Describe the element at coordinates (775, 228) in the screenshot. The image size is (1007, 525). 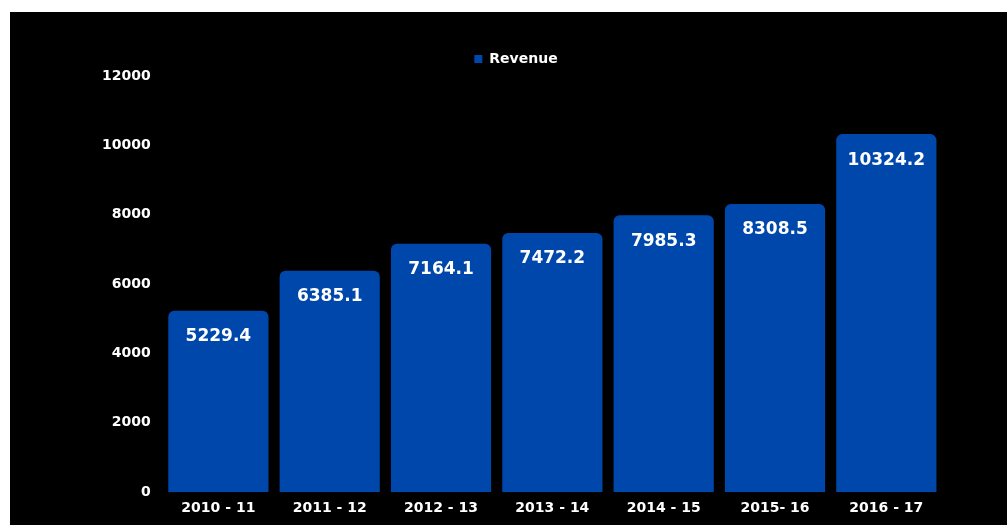
I see `data-label: 8308.5` at that location.